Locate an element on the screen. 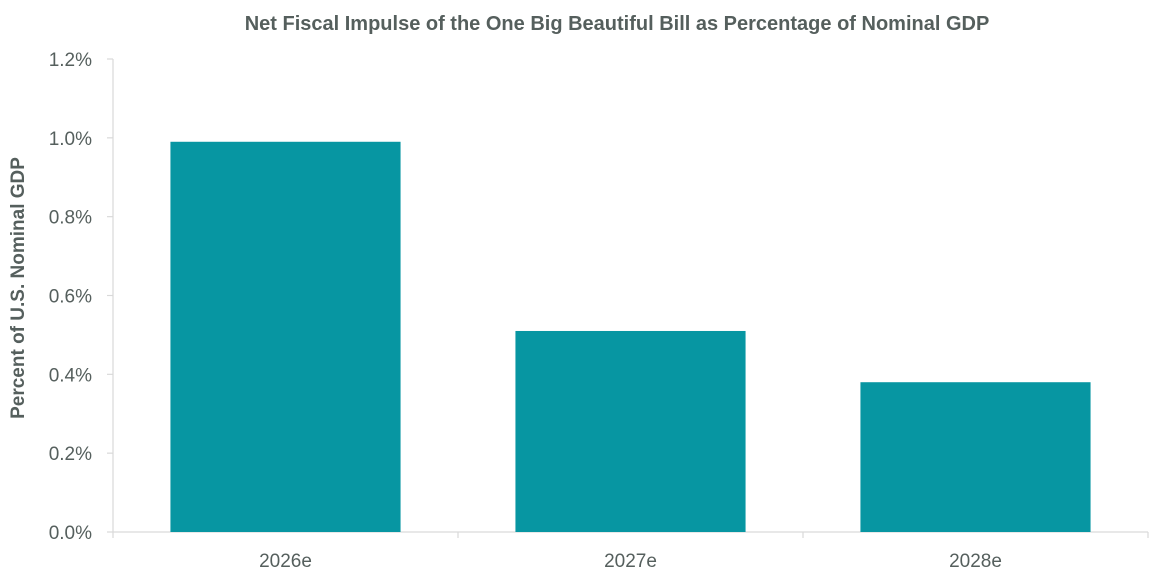  y-tick-label: 0.6% is located at coordinates (70, 297).